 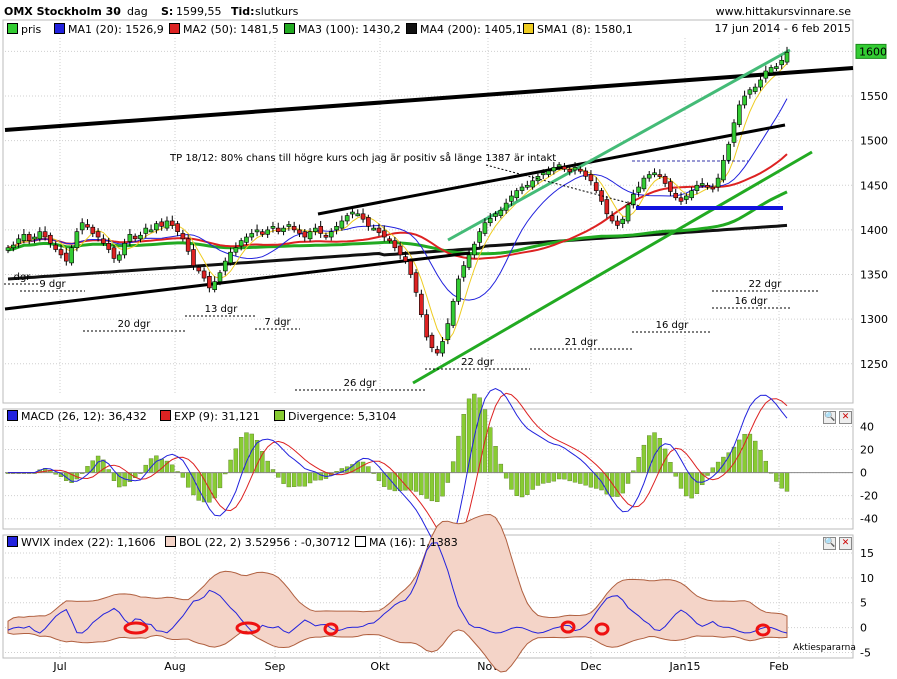 I want to click on y-tick-label: 1300, so click(x=874, y=319).